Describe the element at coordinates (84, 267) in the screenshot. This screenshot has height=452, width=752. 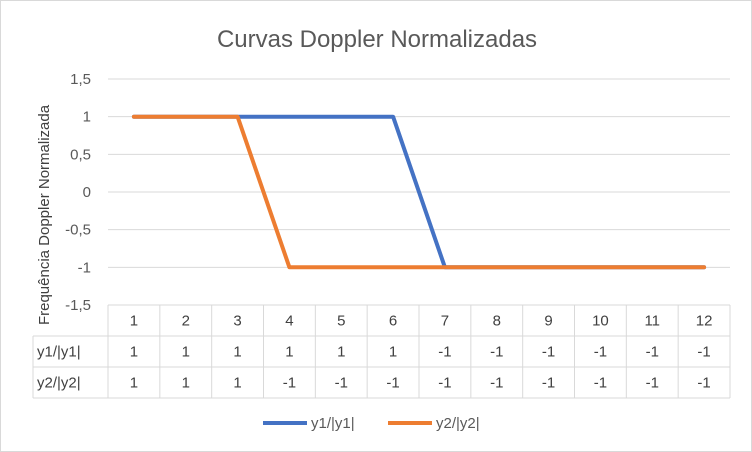
I see `y-tick-label: -1` at that location.